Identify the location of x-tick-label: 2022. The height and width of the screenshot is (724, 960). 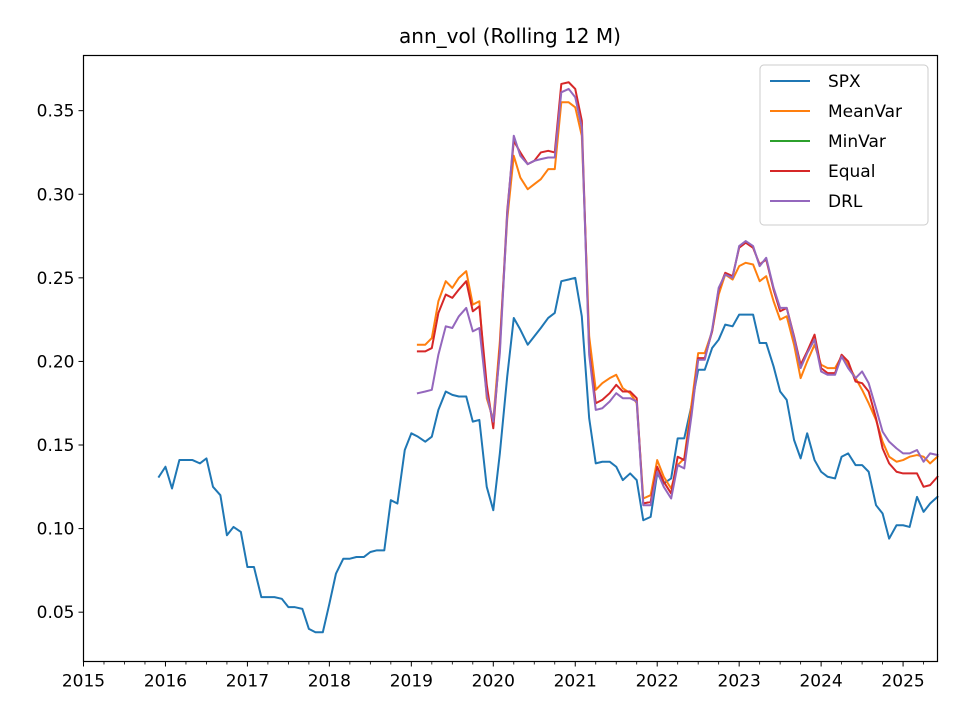
(657, 682).